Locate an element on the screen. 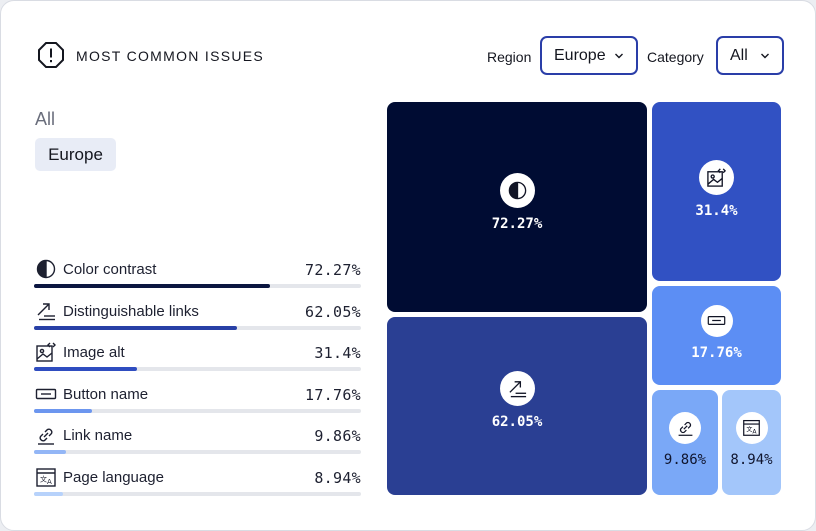  region-select: Europe is located at coordinates (589, 55).